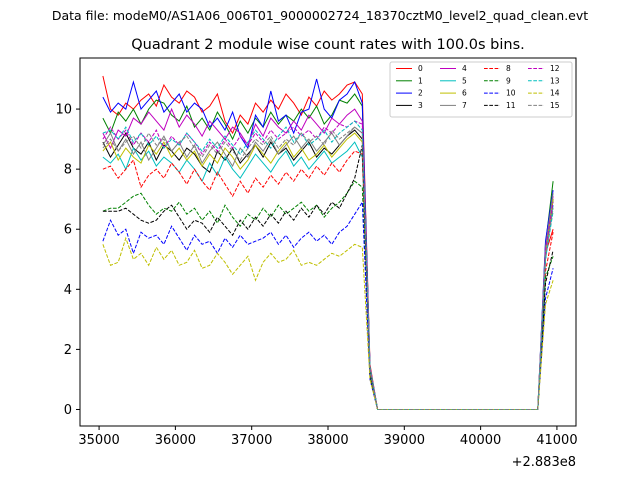 The width and height of the screenshot is (640, 480). What do you see at coordinates (68, 170) in the screenshot?
I see `y-tick-label: 8` at bounding box center [68, 170].